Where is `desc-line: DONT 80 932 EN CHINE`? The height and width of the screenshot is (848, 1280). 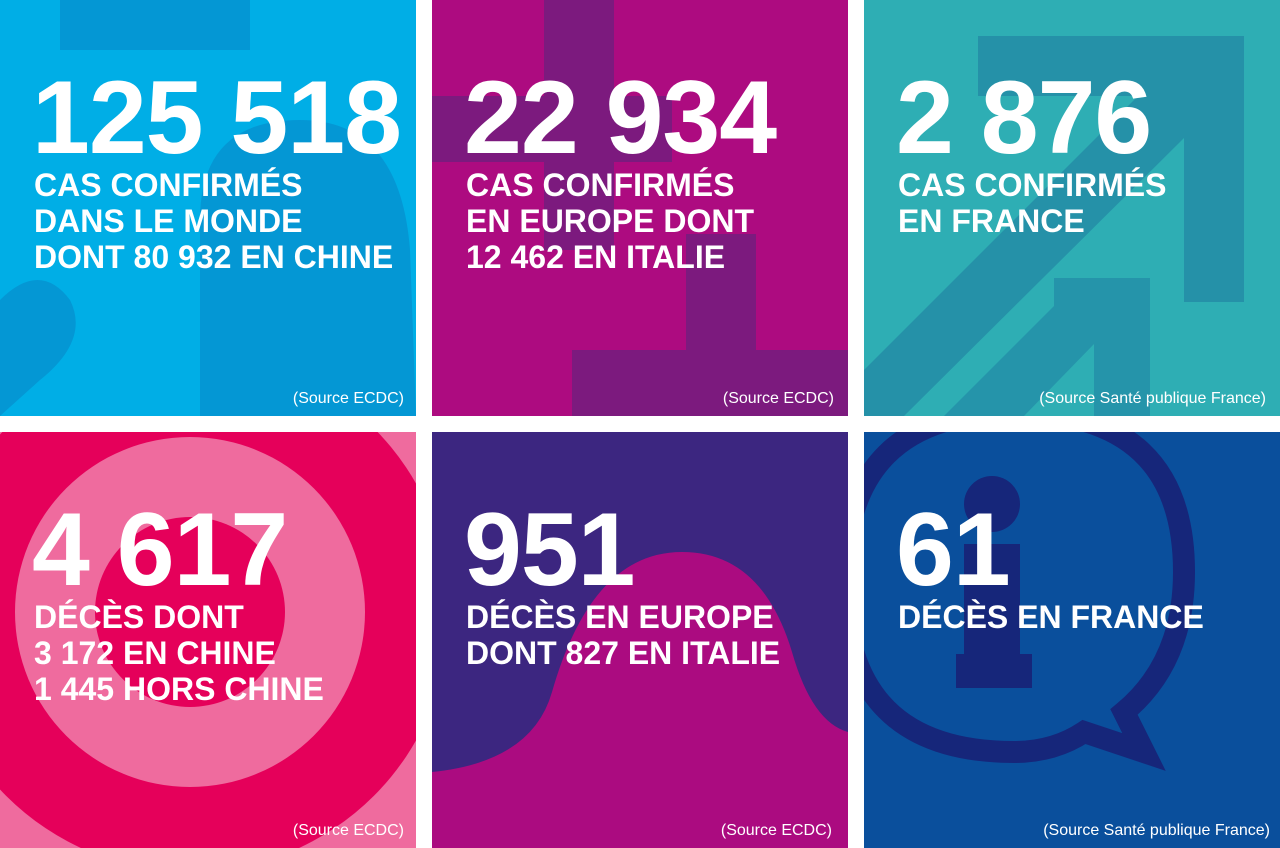
desc-line: DONT 80 932 EN CHINE is located at coordinates (214, 257).